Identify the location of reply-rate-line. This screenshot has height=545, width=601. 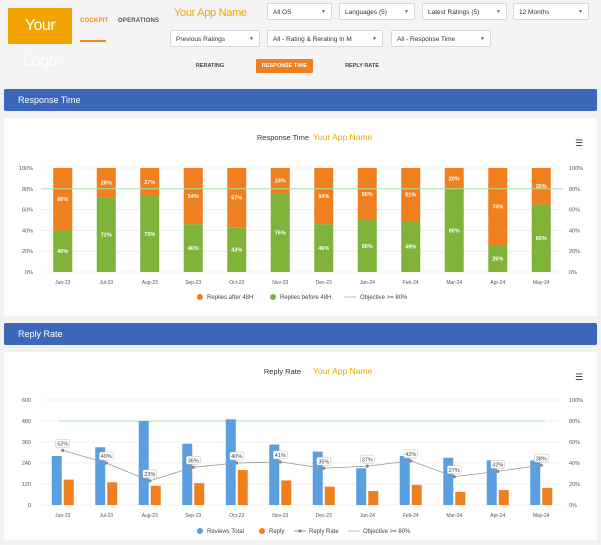
(302, 466).